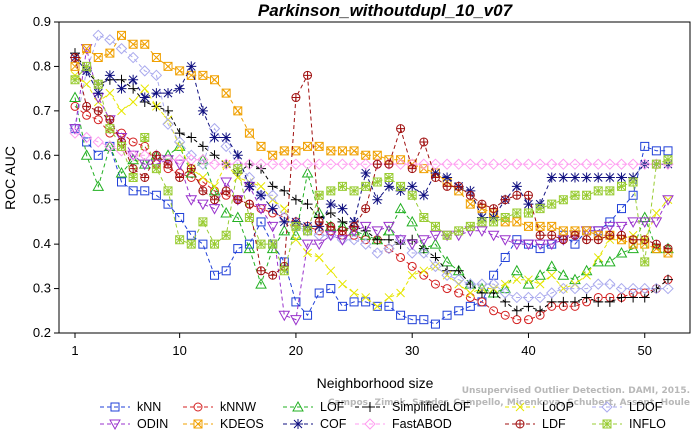 The width and height of the screenshot is (697, 434). Describe the element at coordinates (74, 350) in the screenshot. I see `x-tick-label-0: 1` at that location.